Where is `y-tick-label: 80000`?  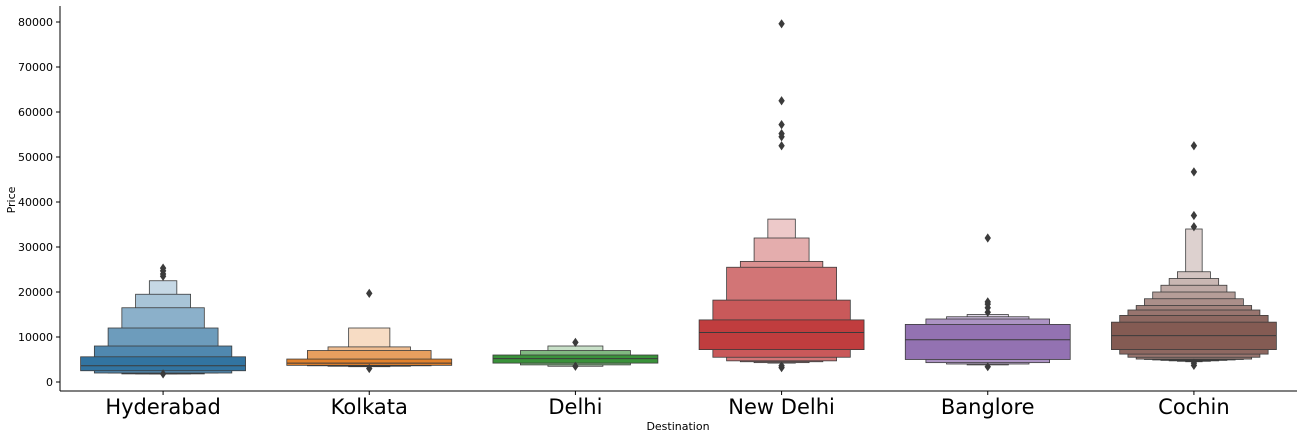 y-tick-label: 80000 is located at coordinates (35, 22).